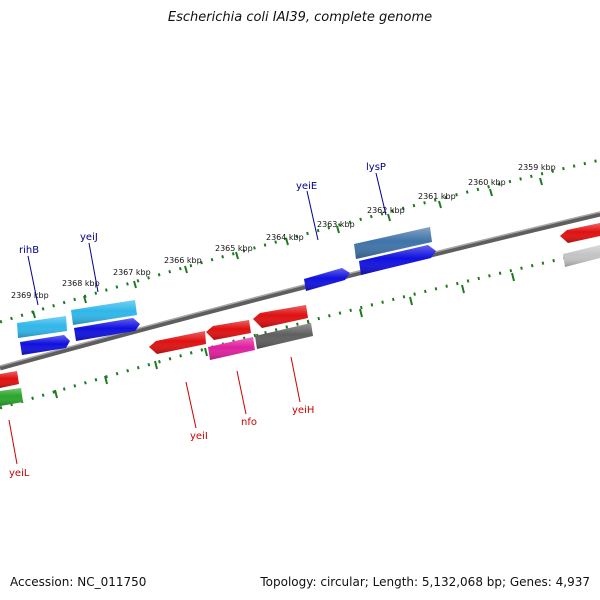  I want to click on leader-yeiL, so click(13, 442).